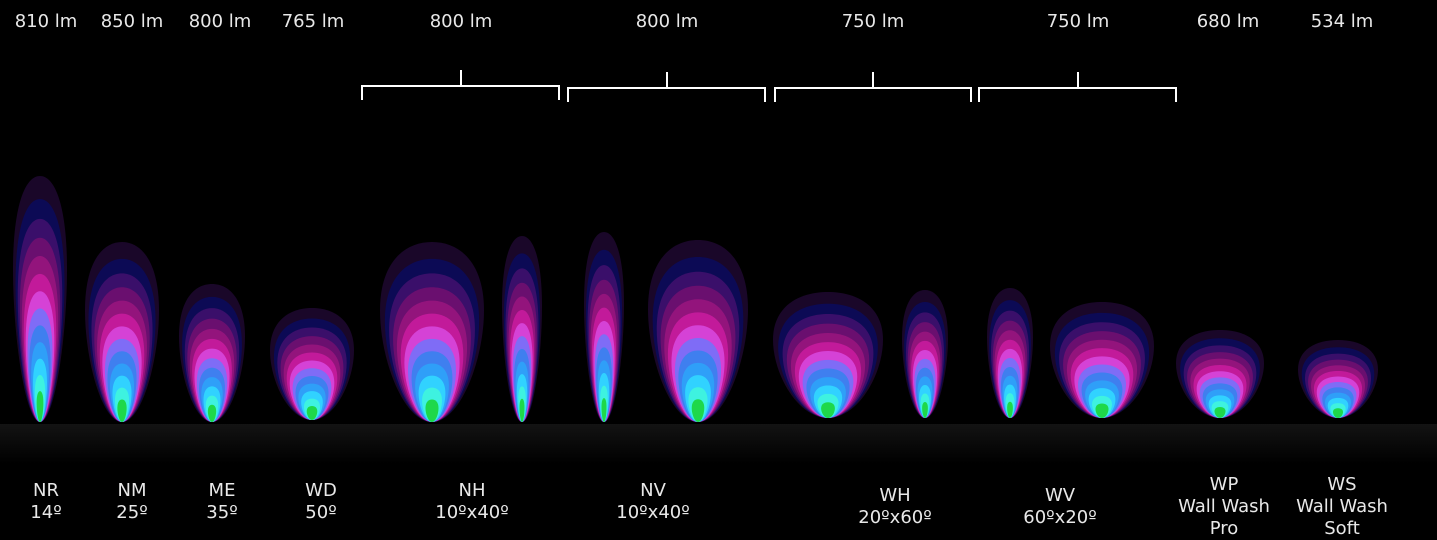 The height and width of the screenshot is (540, 1437). I want to click on optic-label-nr: NR 14º, so click(46, 501).